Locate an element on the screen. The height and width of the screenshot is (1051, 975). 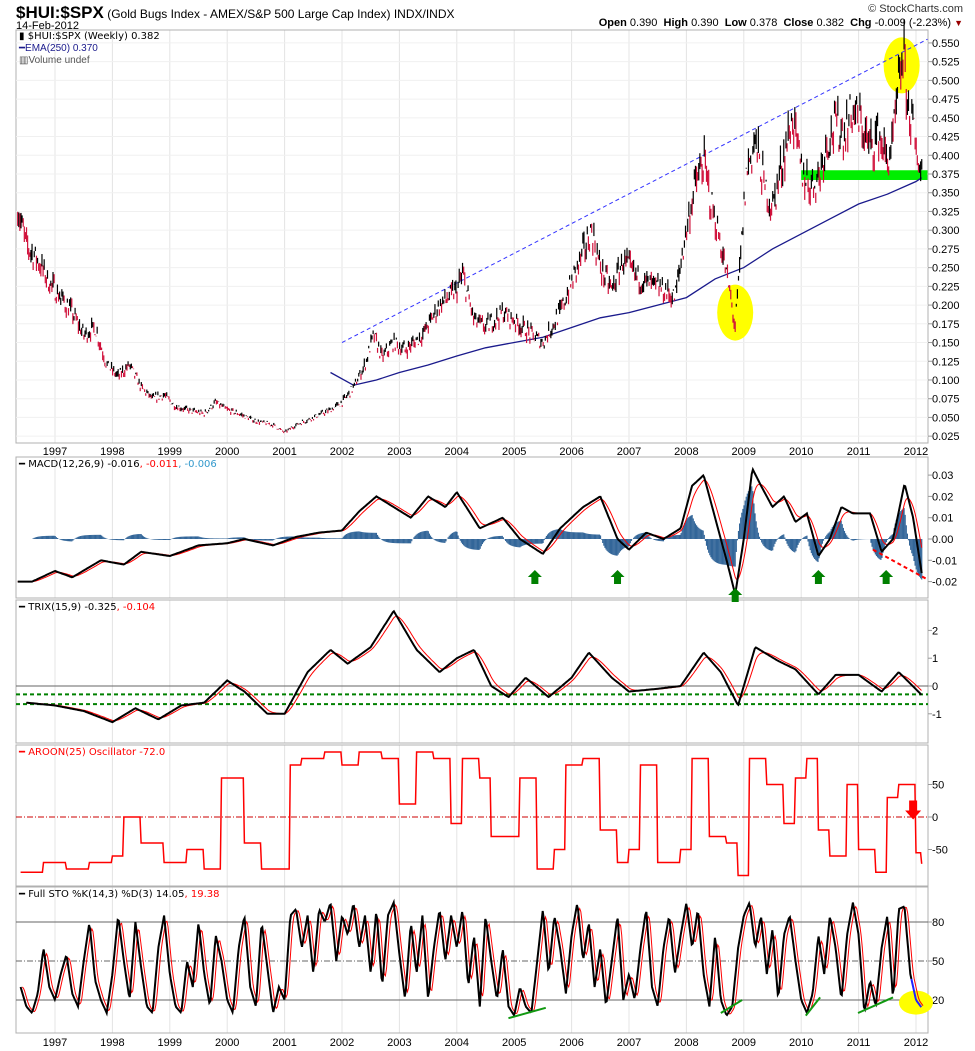
trix-legend-text: TRIX(15,9) -0.325 is located at coordinates (72, 607).